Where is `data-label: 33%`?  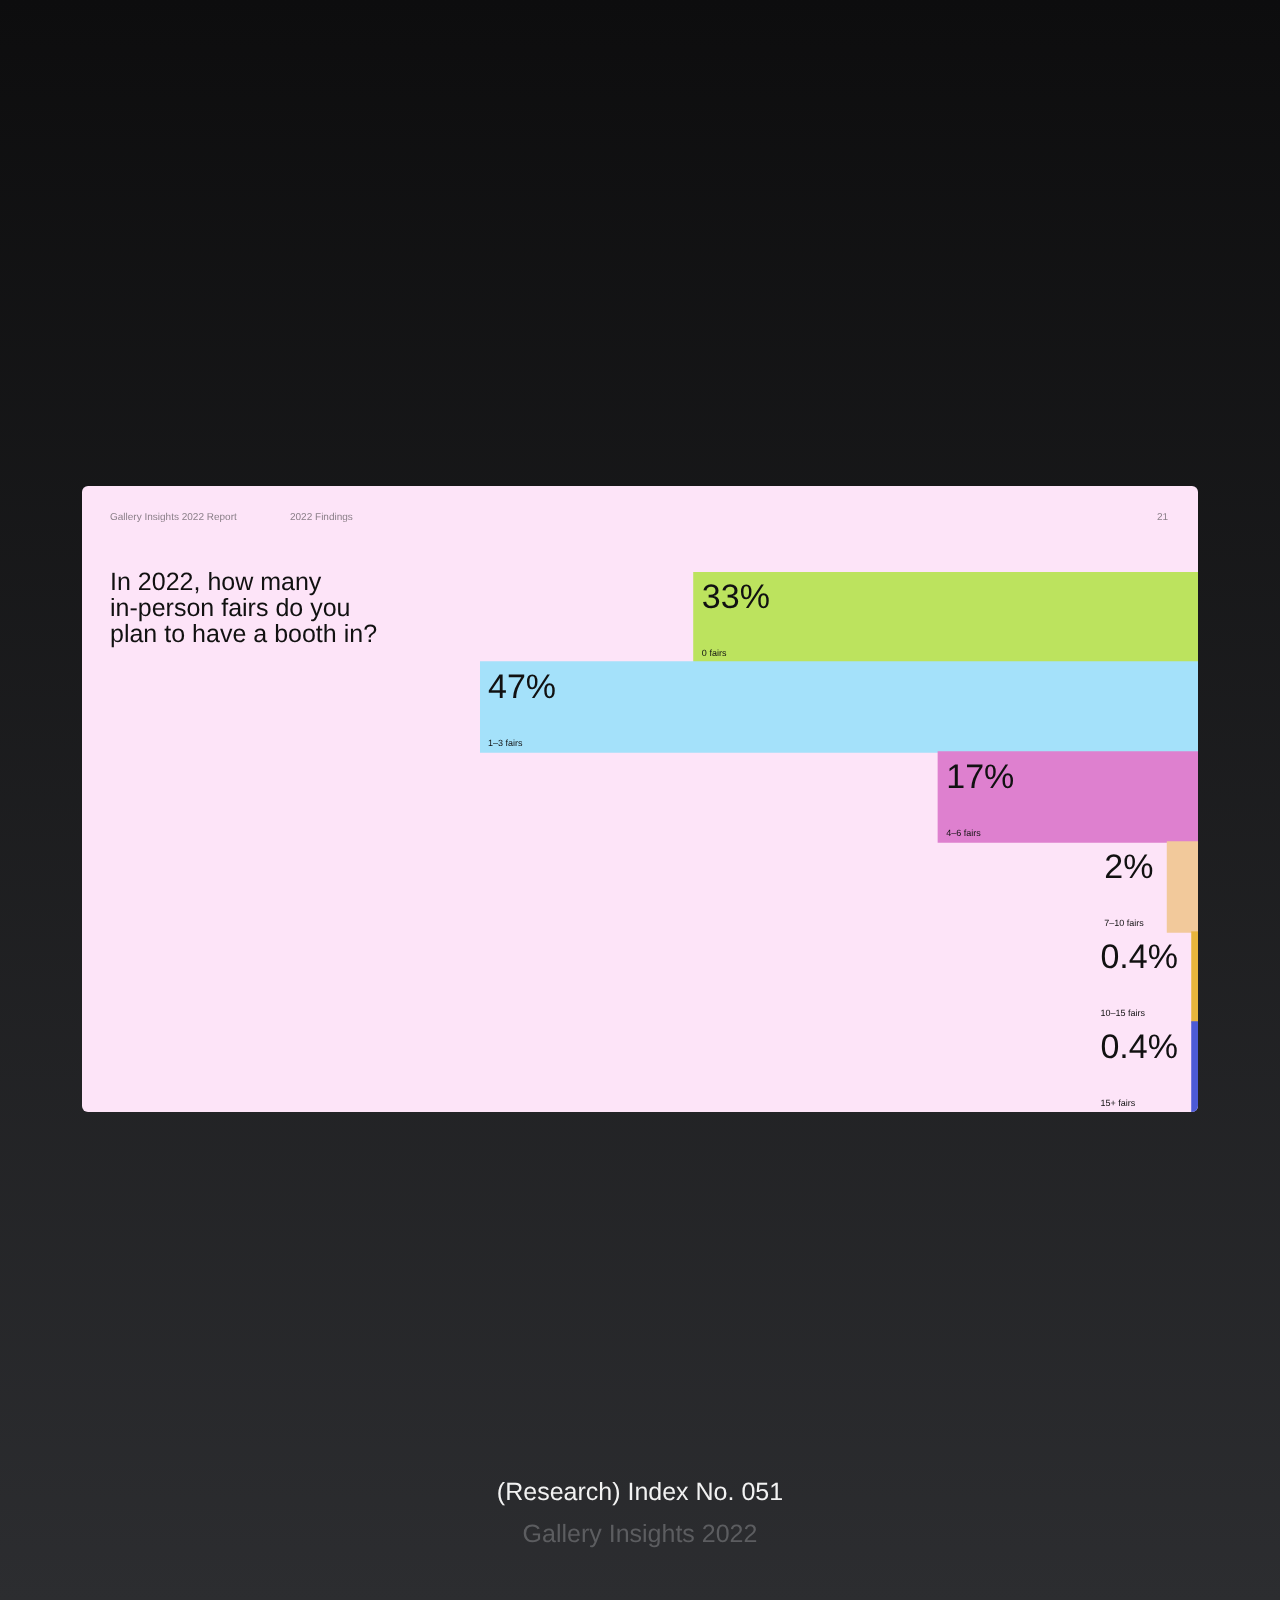
data-label: 33% is located at coordinates (735, 597).